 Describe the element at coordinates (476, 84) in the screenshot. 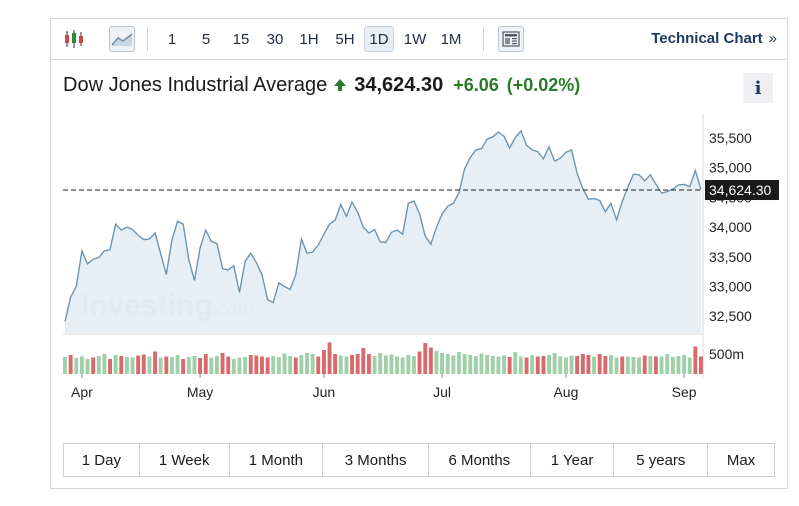

I see `price-change: +6.06` at that location.